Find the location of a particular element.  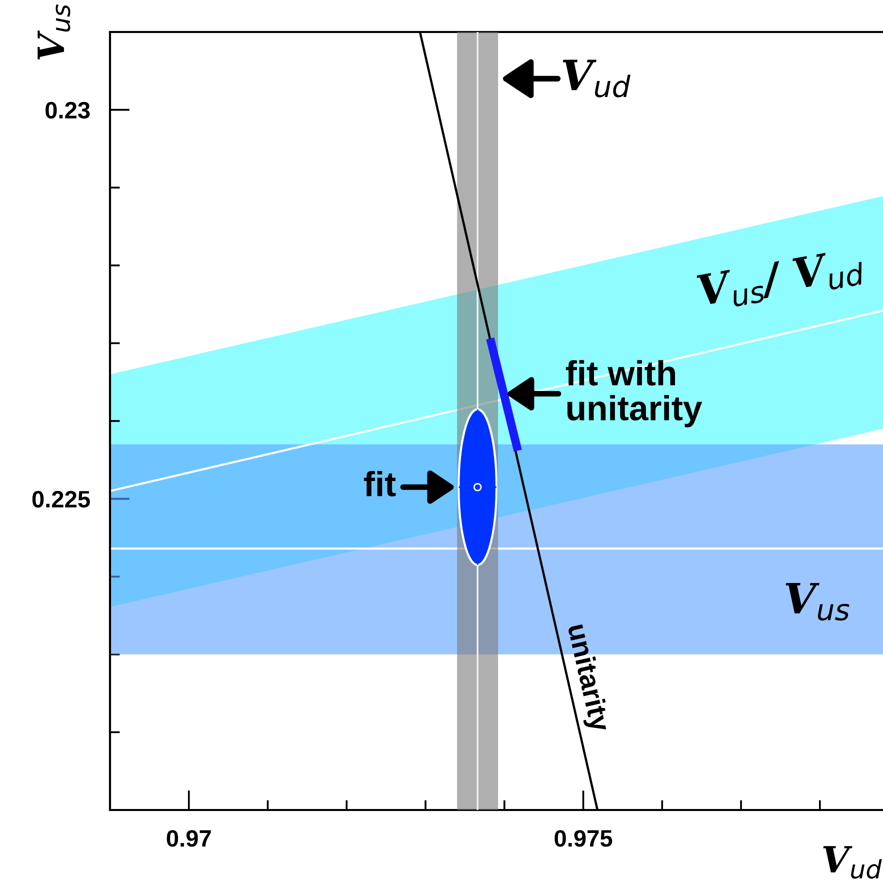

y-axis-title: V$_{us}$ is located at coordinates (54, 32).